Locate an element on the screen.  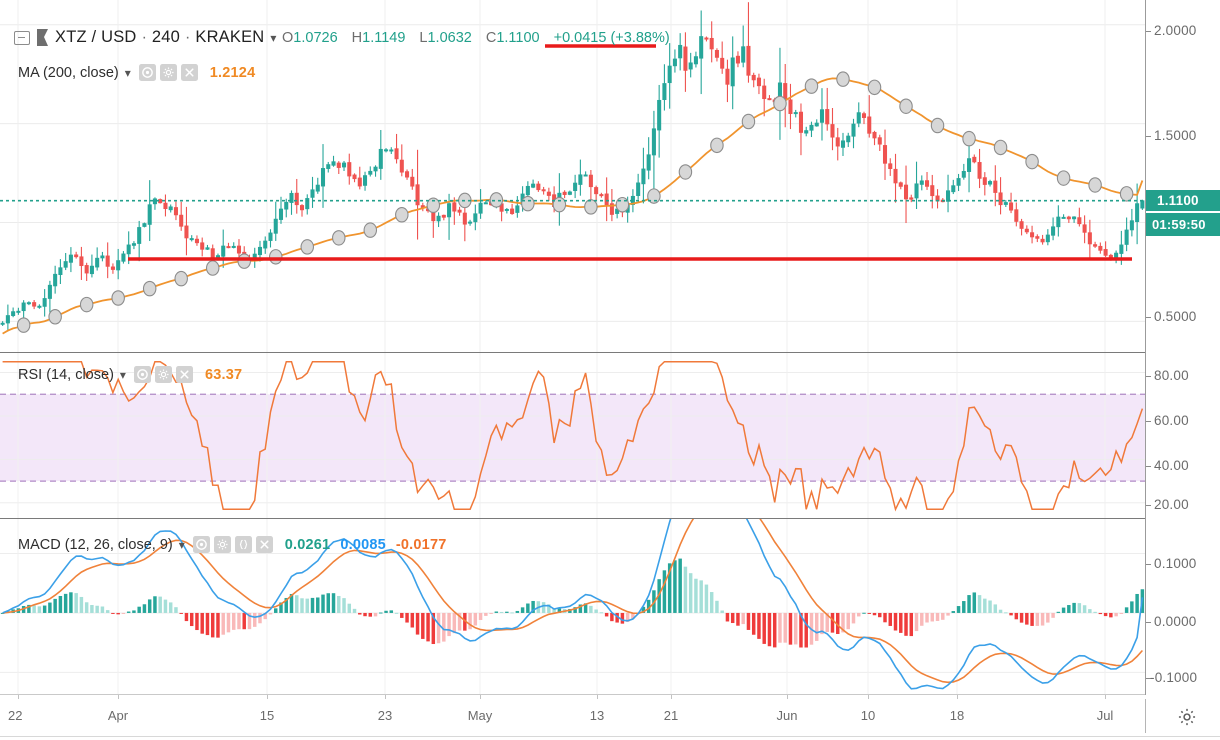
rsi-axis-tick-2: 40.00 is located at coordinates (1171, 465).